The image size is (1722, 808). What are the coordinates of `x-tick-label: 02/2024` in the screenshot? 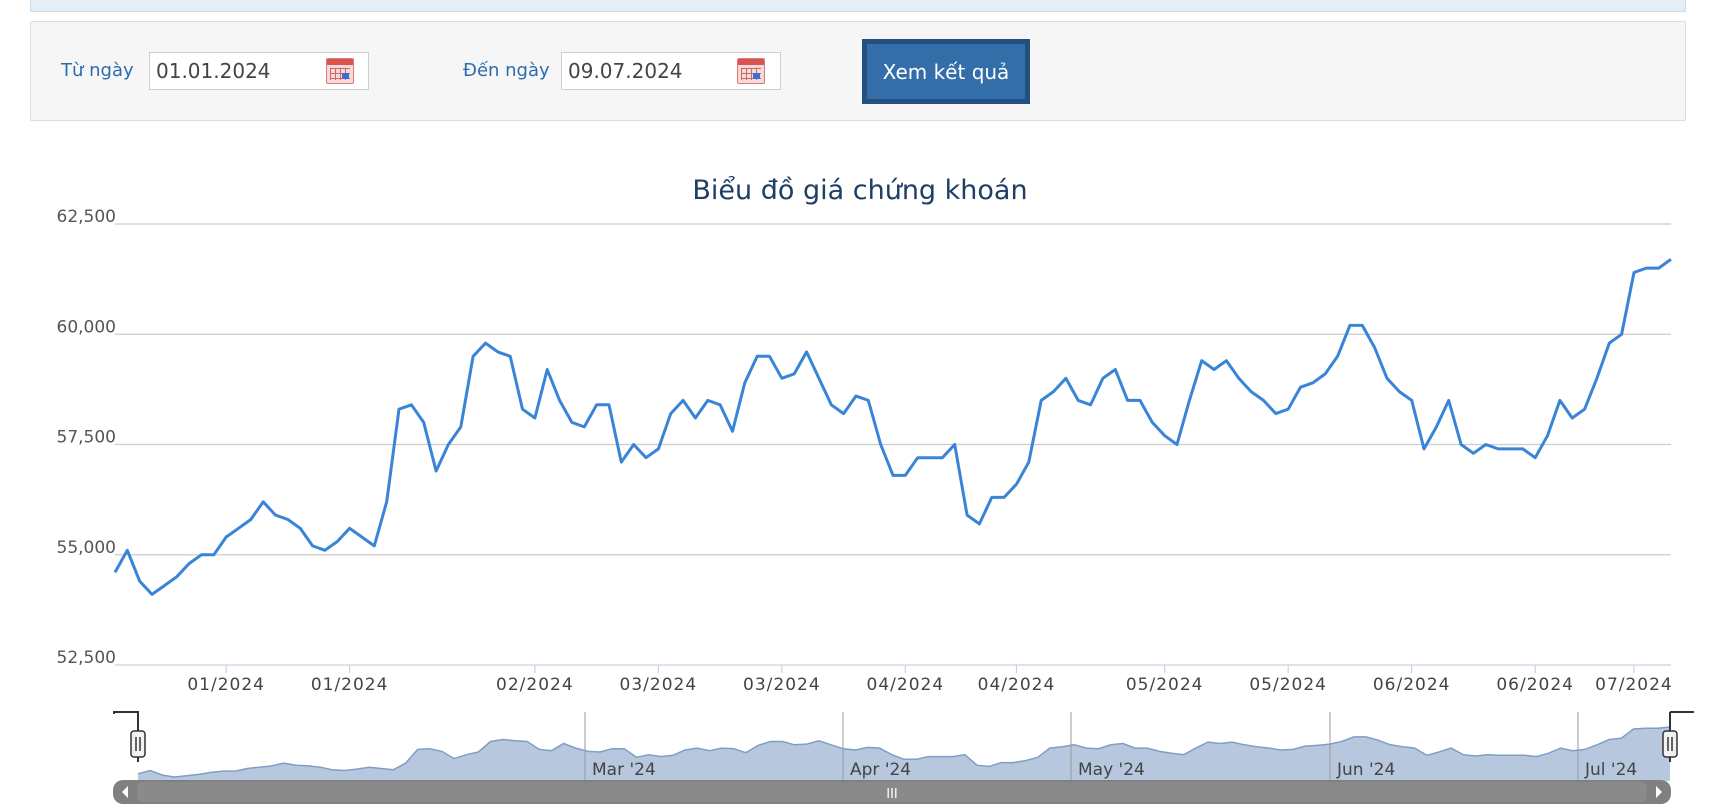 It's located at (535, 685).